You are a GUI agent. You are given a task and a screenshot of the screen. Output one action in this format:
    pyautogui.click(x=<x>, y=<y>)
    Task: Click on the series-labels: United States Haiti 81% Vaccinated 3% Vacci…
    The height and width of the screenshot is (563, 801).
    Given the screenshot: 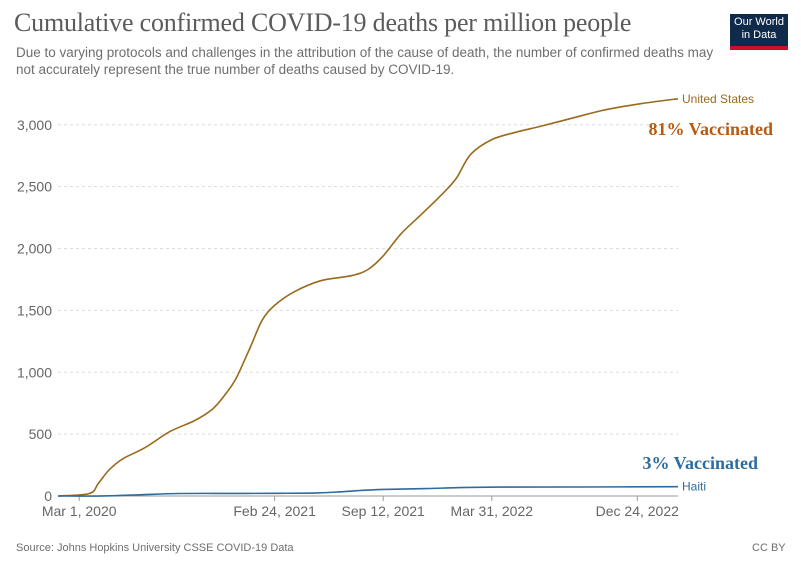 What is the action you would take?
    pyautogui.click(x=707, y=293)
    